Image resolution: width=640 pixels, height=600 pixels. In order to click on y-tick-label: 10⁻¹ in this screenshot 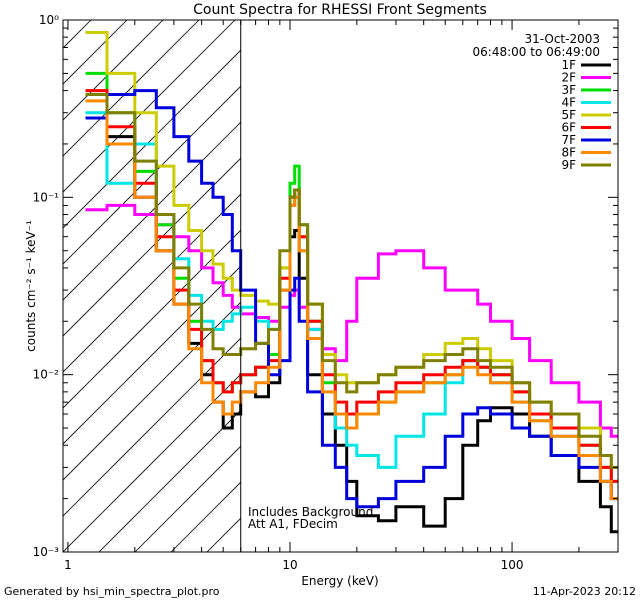, I will do `click(46, 197)`.